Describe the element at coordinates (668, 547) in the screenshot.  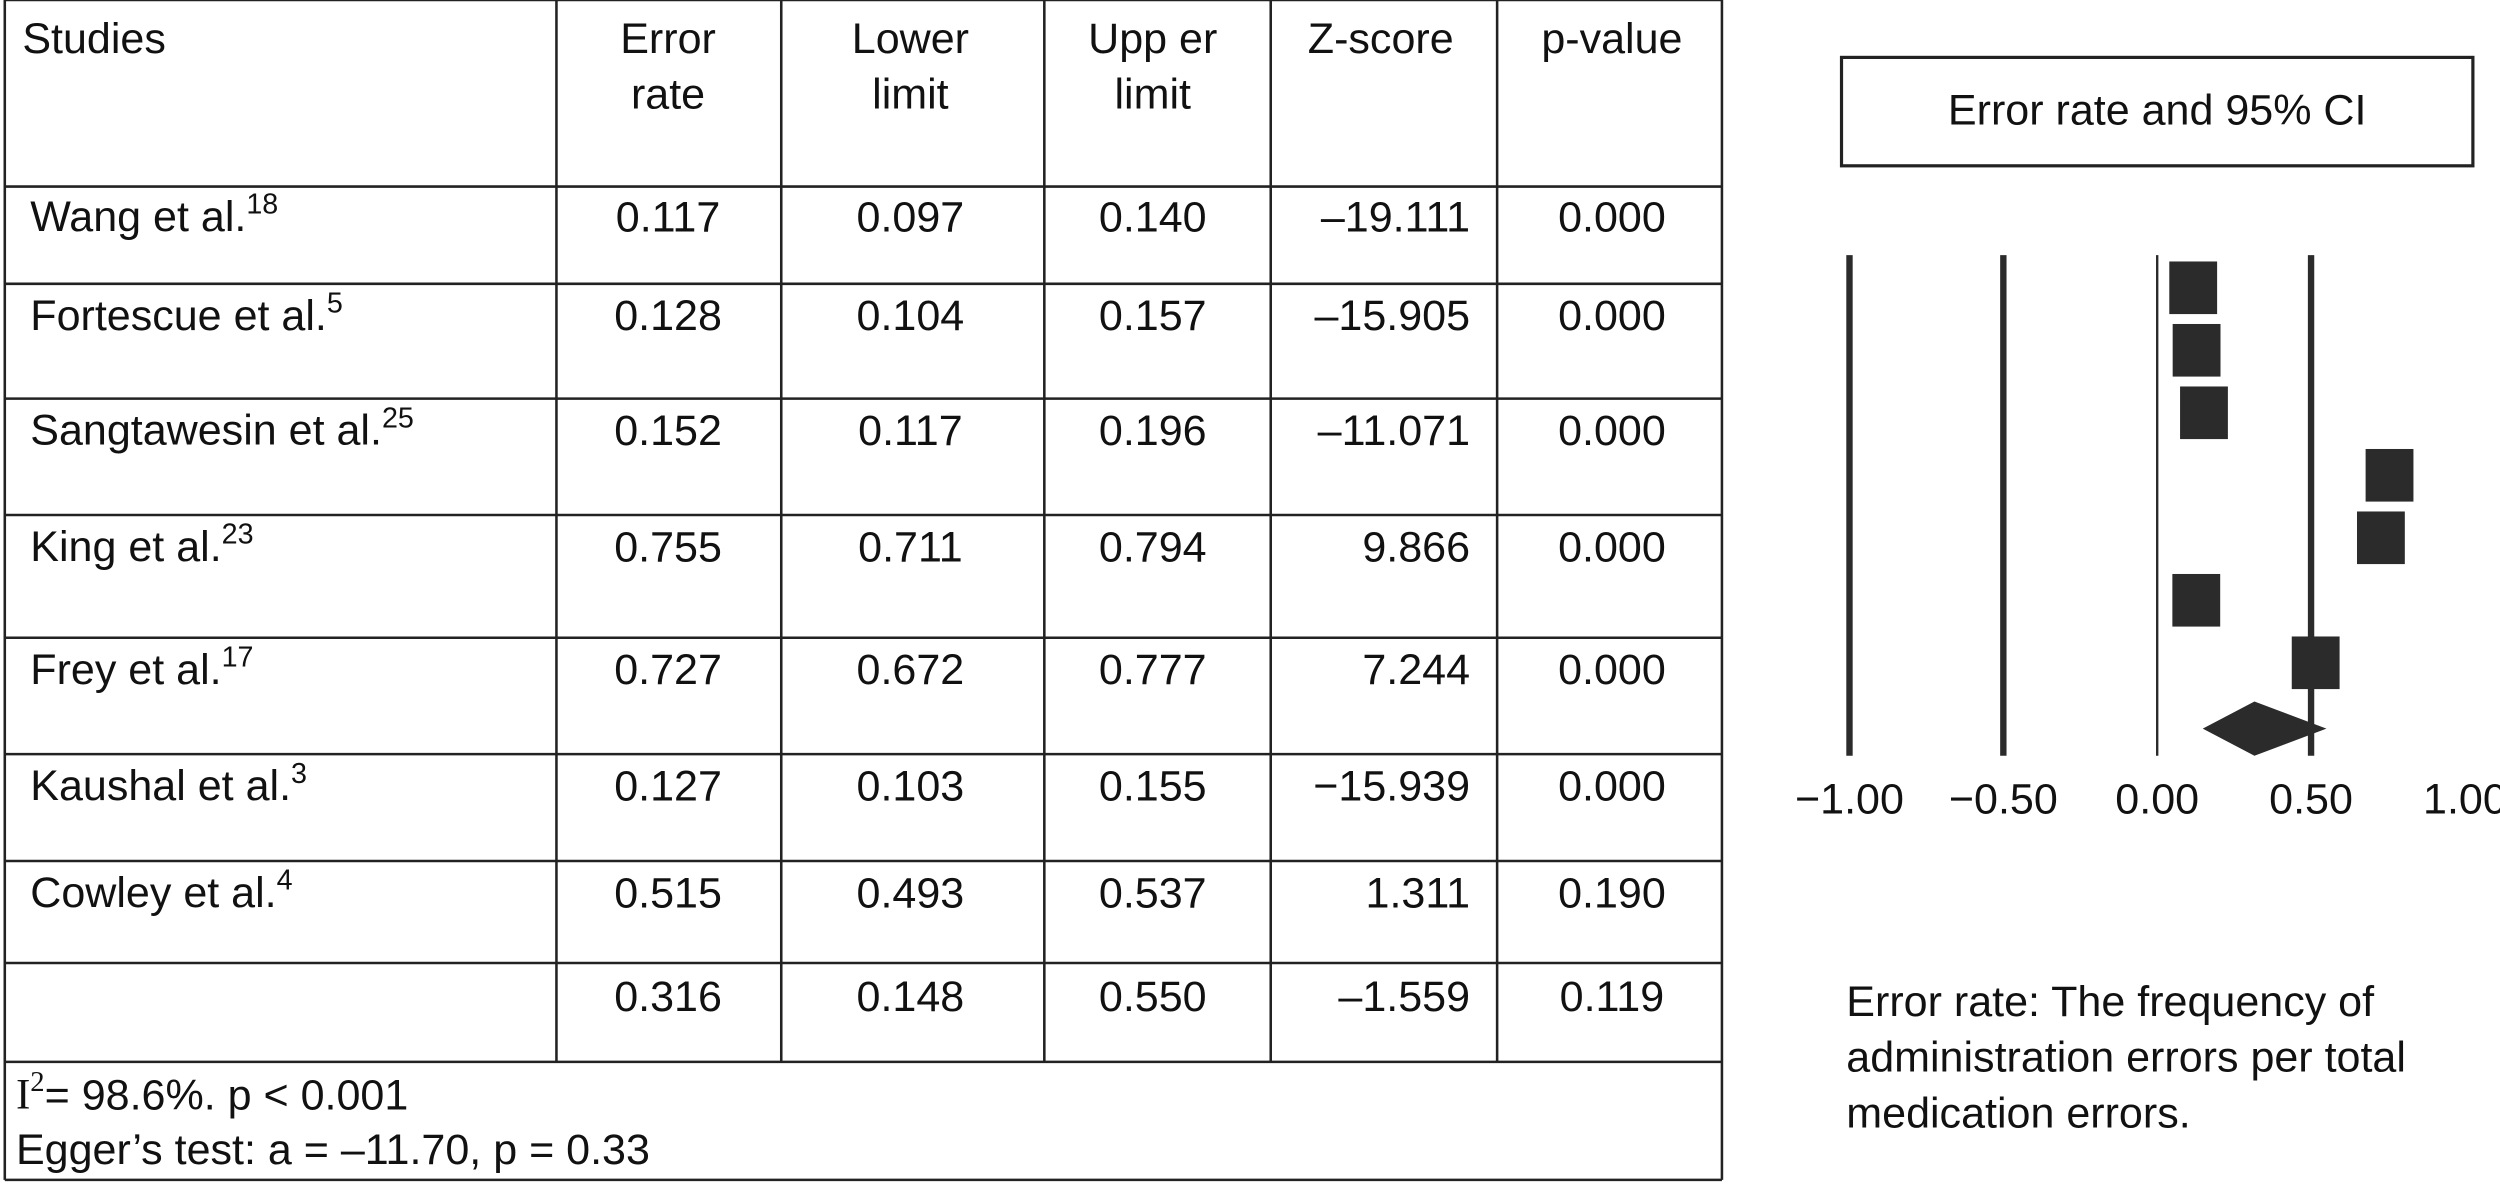
I see `table-cell: 0.755` at that location.